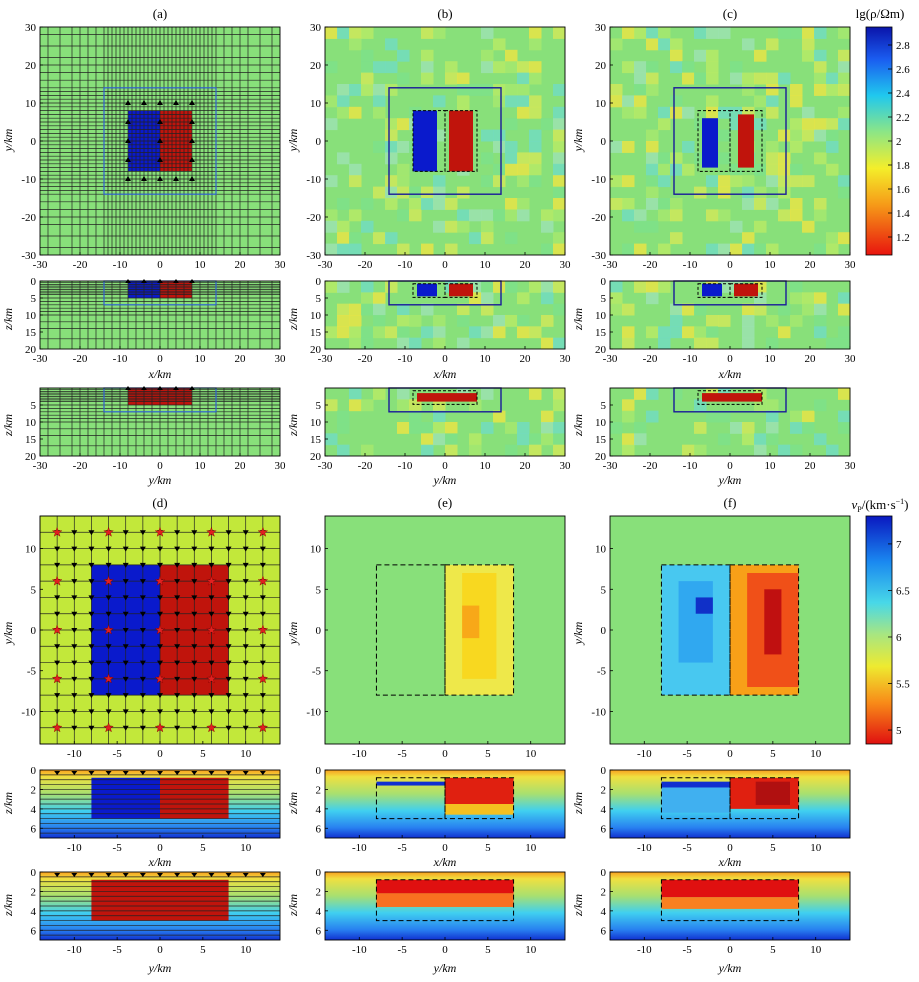 Image resolution: width=919 pixels, height=982 pixels. Describe the element at coordinates (316, 66) in the screenshot. I see `panel-b-plan-ytick-label-5: 20` at that location.